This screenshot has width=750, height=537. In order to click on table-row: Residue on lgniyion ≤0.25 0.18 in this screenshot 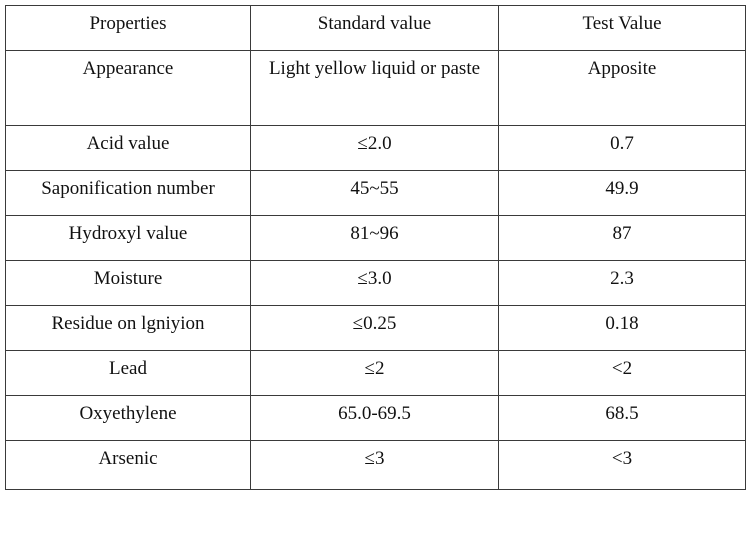, I will do `click(375, 328)`.